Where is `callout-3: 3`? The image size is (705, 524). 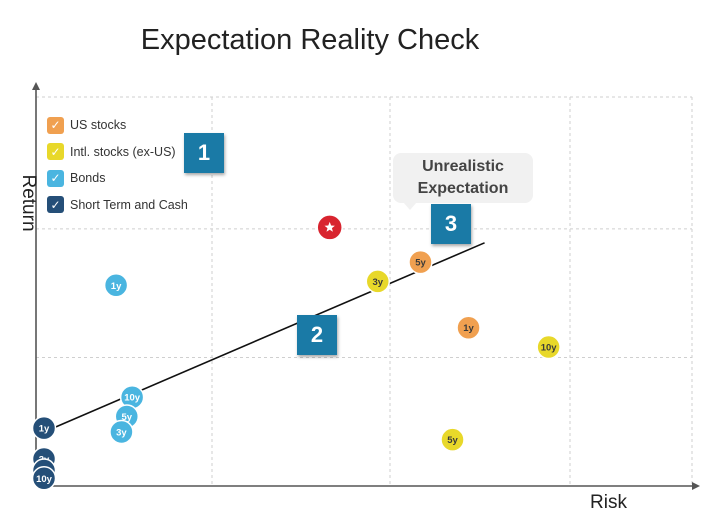 callout-3: 3 is located at coordinates (451, 224).